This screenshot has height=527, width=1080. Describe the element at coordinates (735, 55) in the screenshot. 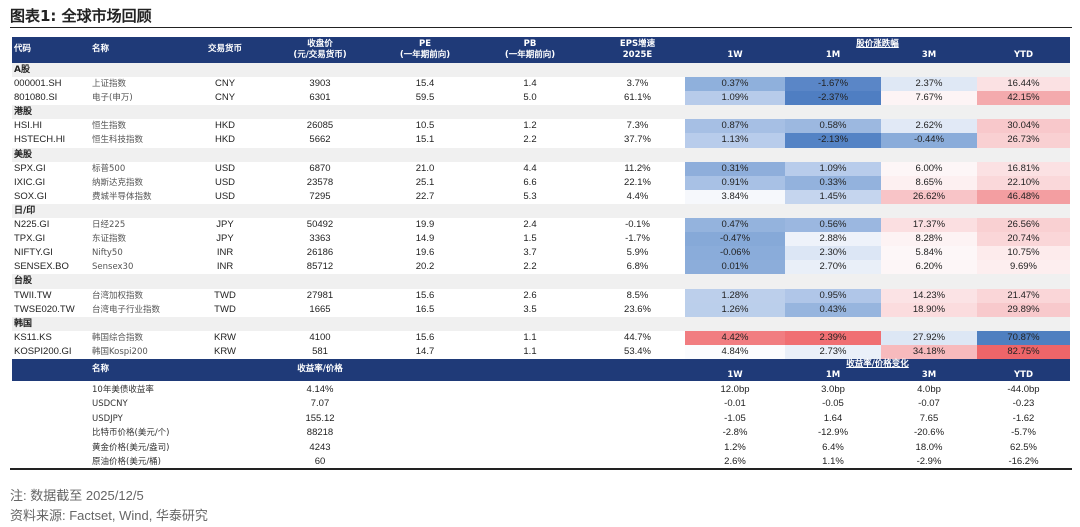

I see `col-1w: 1W` at that location.